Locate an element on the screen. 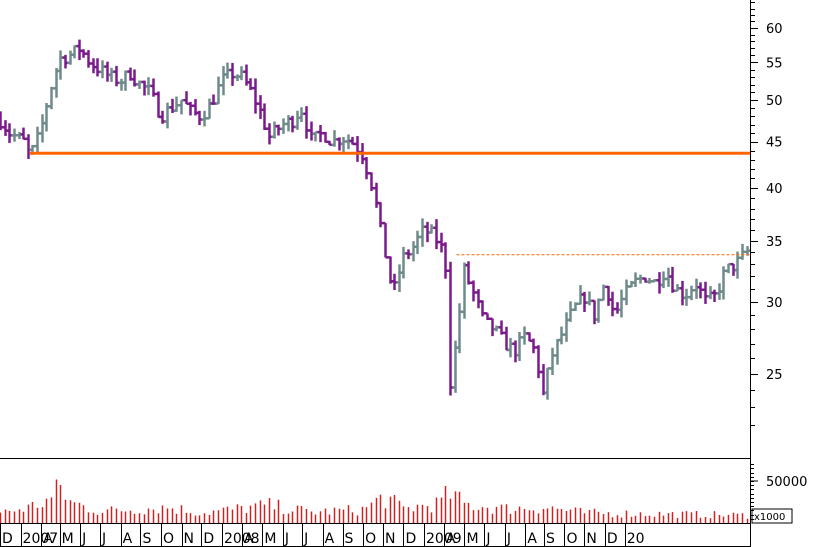 Image resolution: width=817 pixels, height=547 pixels. price-tick-label: 50 is located at coordinates (774, 101).